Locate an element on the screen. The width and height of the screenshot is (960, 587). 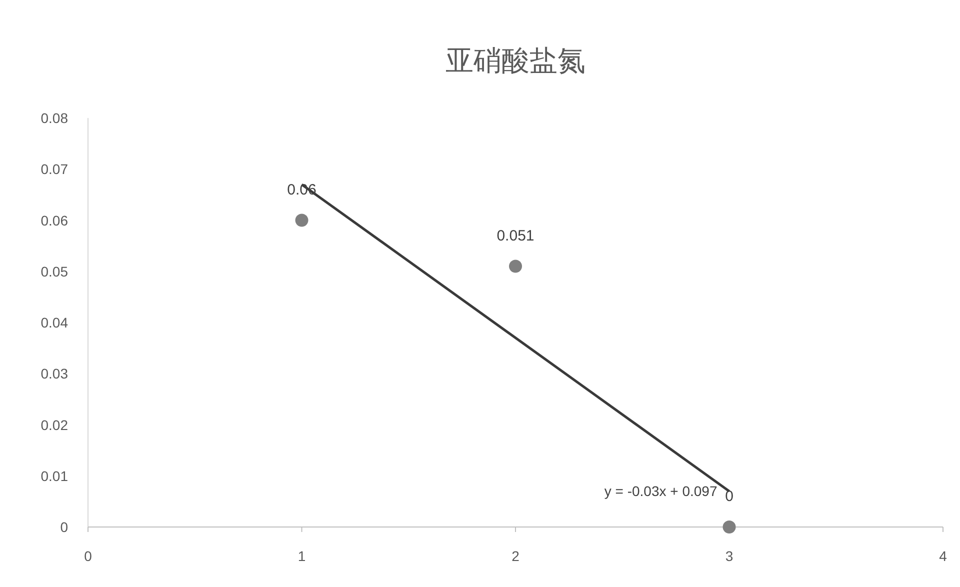
x-tick-label: 0 is located at coordinates (88, 556).